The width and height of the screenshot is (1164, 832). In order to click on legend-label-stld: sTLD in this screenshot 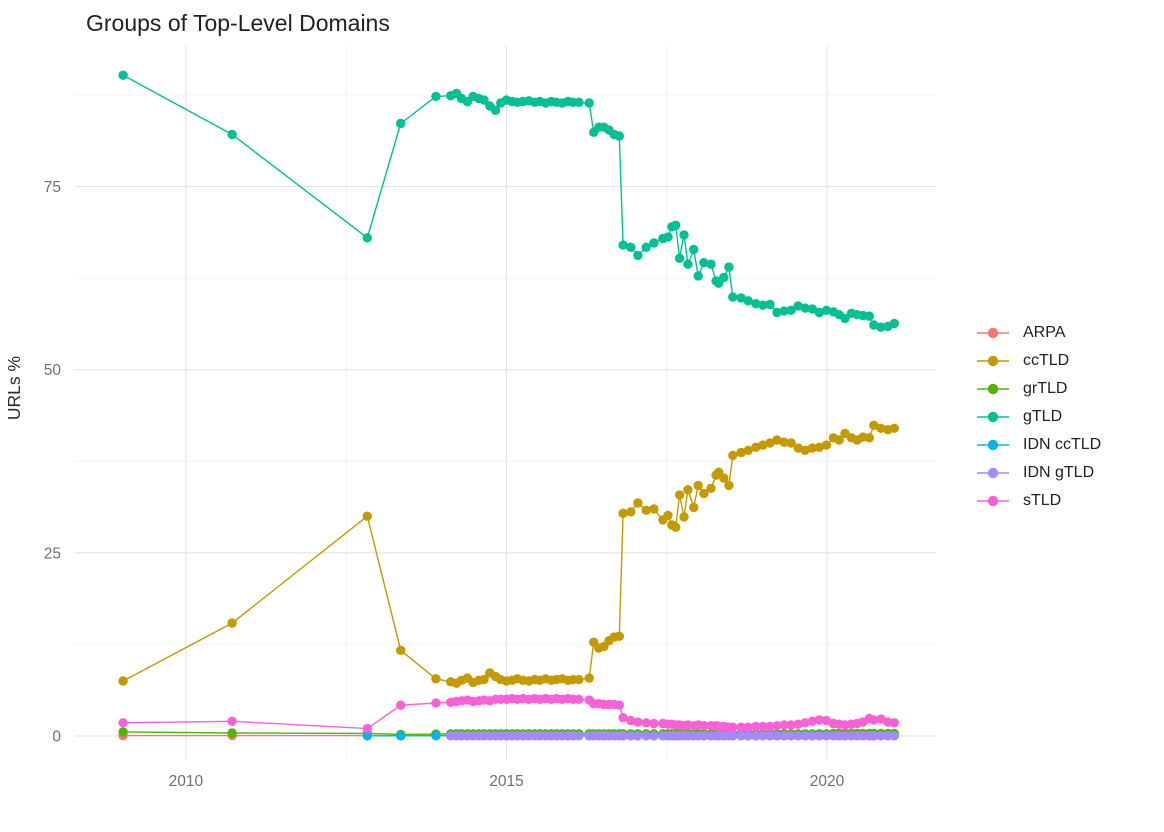, I will do `click(1042, 500)`.